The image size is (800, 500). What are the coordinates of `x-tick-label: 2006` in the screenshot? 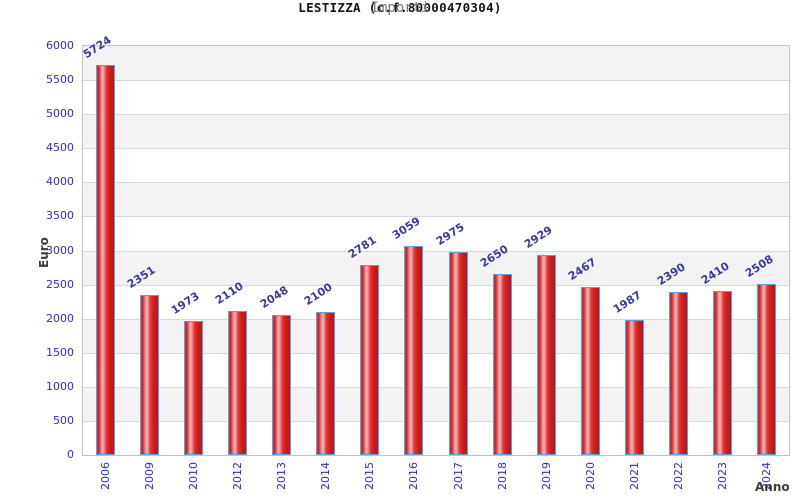 It's located at (105, 476).